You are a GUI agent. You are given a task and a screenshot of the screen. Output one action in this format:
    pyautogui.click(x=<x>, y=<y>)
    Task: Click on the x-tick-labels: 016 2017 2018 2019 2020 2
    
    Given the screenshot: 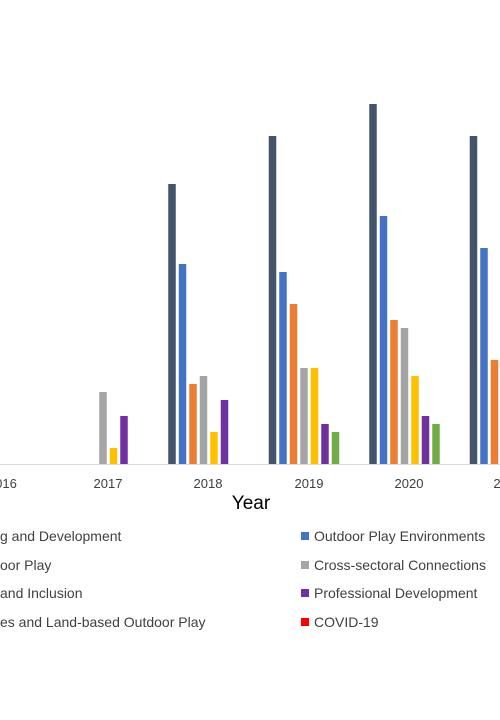 What is the action you would take?
    pyautogui.click(x=250, y=483)
    